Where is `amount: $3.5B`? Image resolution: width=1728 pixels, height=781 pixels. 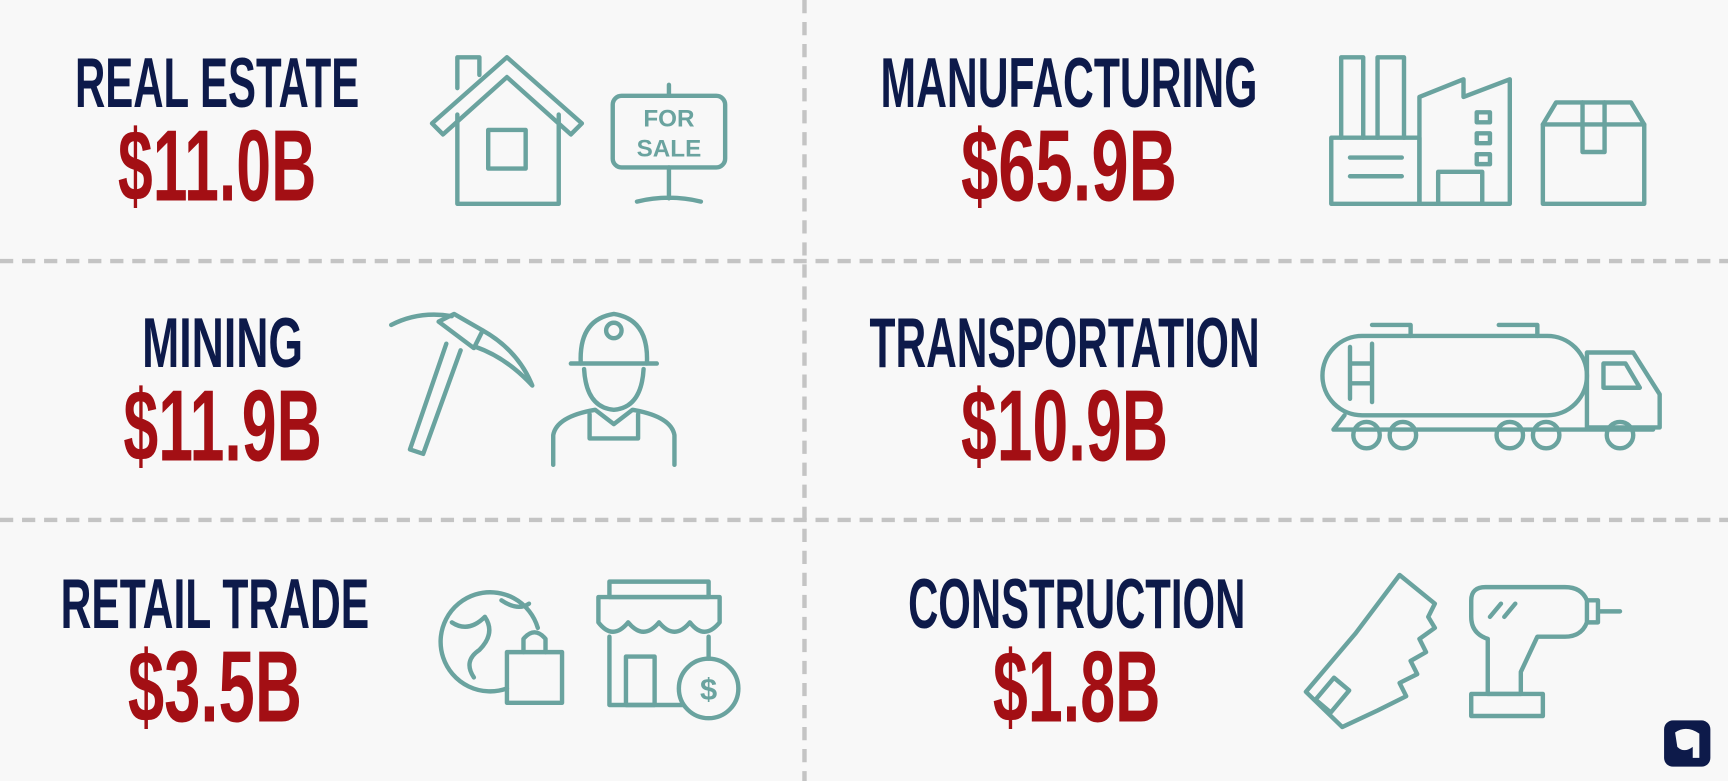 amount: $3.5B is located at coordinates (215, 687).